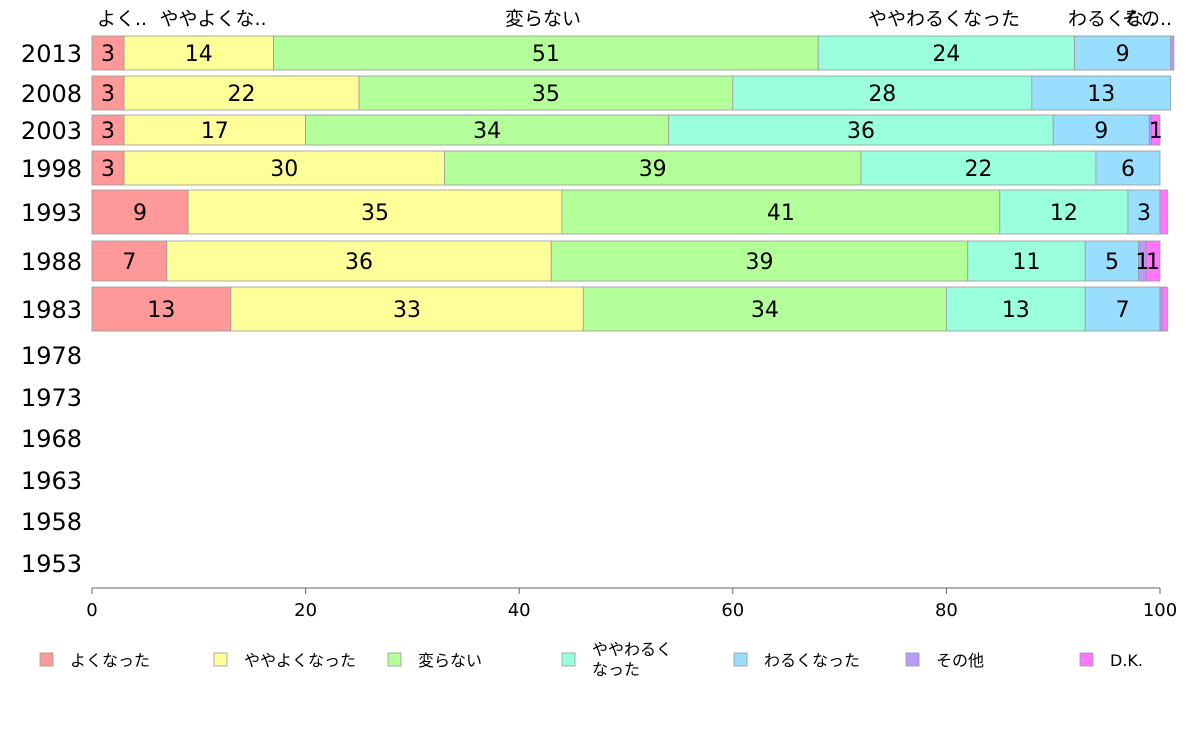 The width and height of the screenshot is (1188, 740). I want to click on bar-value-label: 11, so click(1027, 262).